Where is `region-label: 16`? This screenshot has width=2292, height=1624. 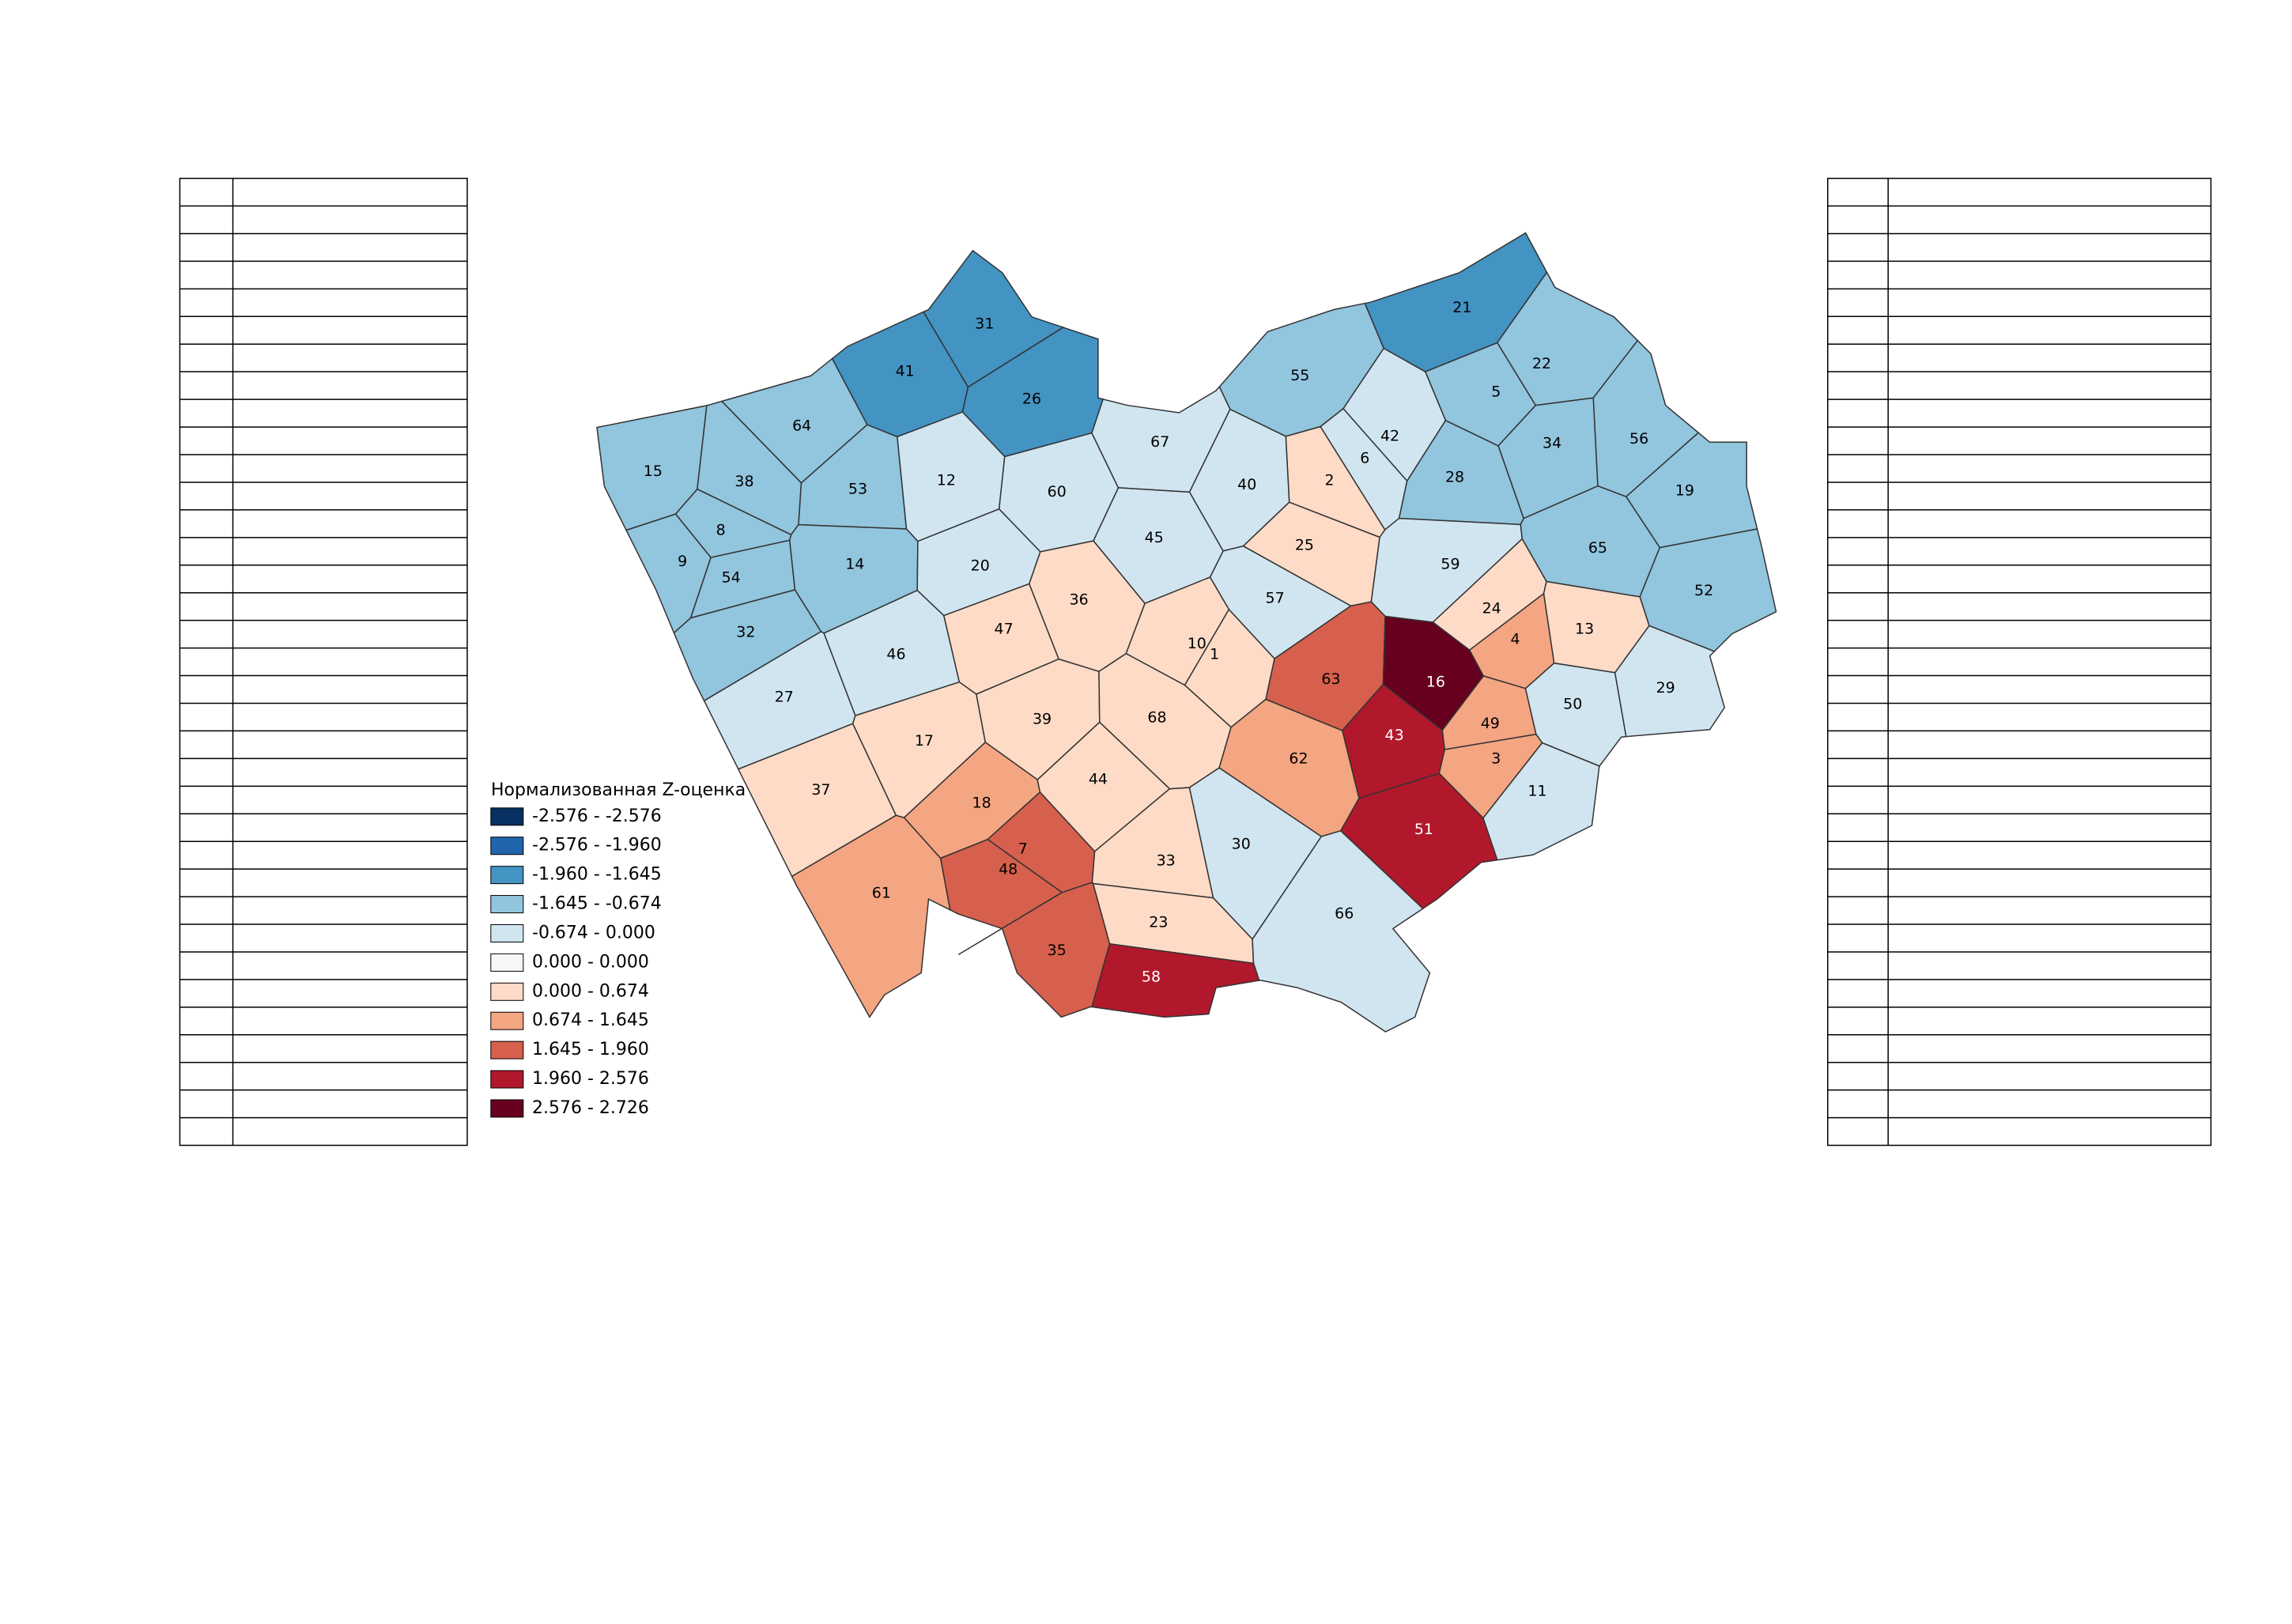
region-label: 16 is located at coordinates (1435, 682).